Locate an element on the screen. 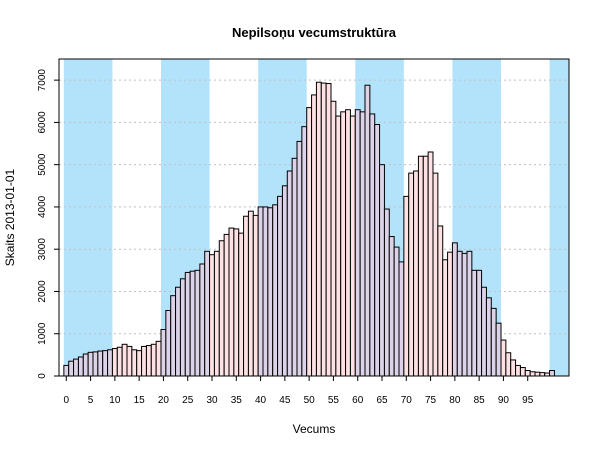 The image size is (600, 450). y-tick-label-7000: 7000 is located at coordinates (42, 80).